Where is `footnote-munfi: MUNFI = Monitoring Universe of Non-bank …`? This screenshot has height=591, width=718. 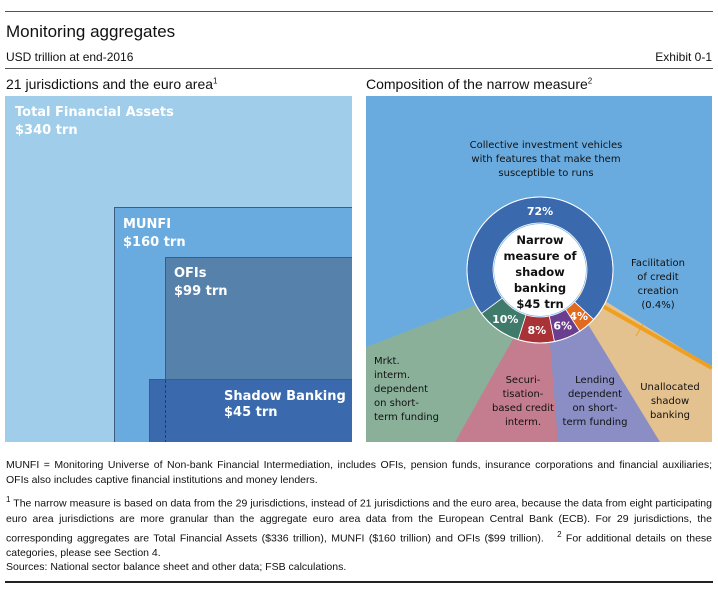
footnote-munfi: MUNFI = Monitoring Universe of Non-bank … is located at coordinates (359, 472).